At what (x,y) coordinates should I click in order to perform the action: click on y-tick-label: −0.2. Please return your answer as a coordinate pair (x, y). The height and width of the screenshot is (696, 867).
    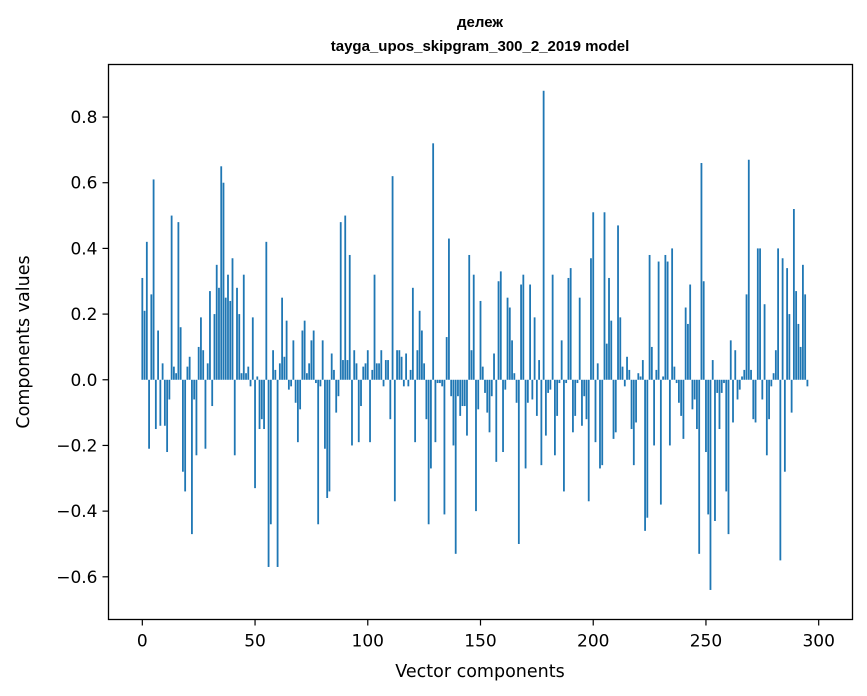
    Looking at the image, I should click on (76, 446).